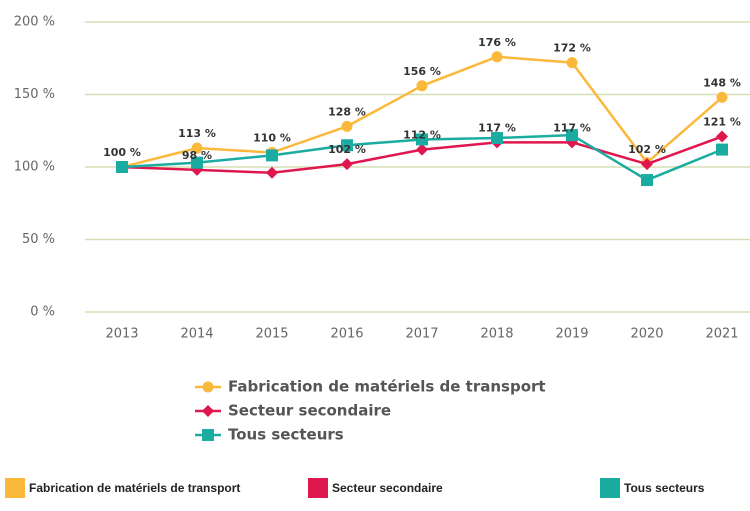 Image resolution: width=750 pixels, height=511 pixels. I want to click on data-label: 121 %, so click(722, 122).